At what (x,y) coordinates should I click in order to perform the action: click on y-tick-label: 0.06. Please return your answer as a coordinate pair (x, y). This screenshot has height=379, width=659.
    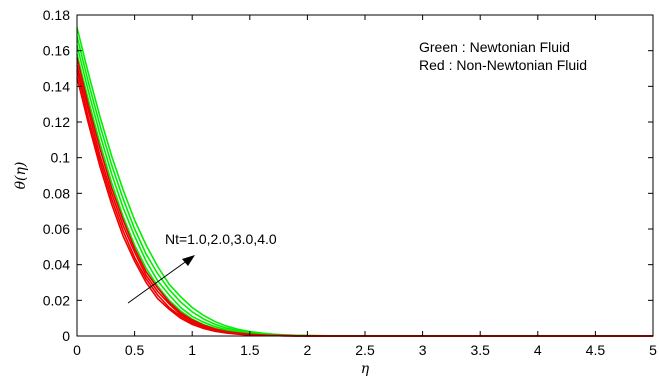
    Looking at the image, I should click on (56, 229).